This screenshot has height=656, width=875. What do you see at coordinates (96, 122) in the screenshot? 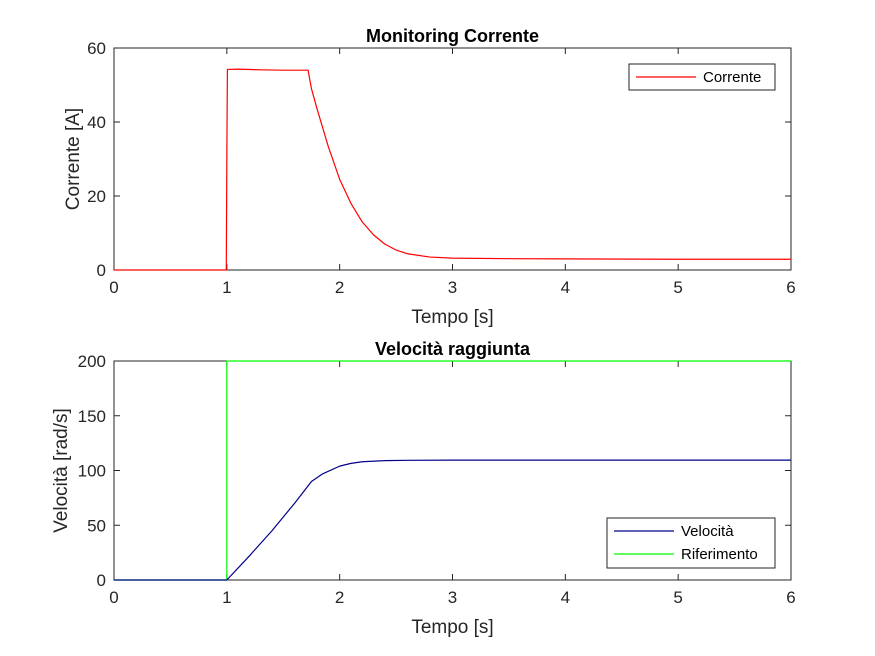
I see `y-tick-label: 40` at bounding box center [96, 122].